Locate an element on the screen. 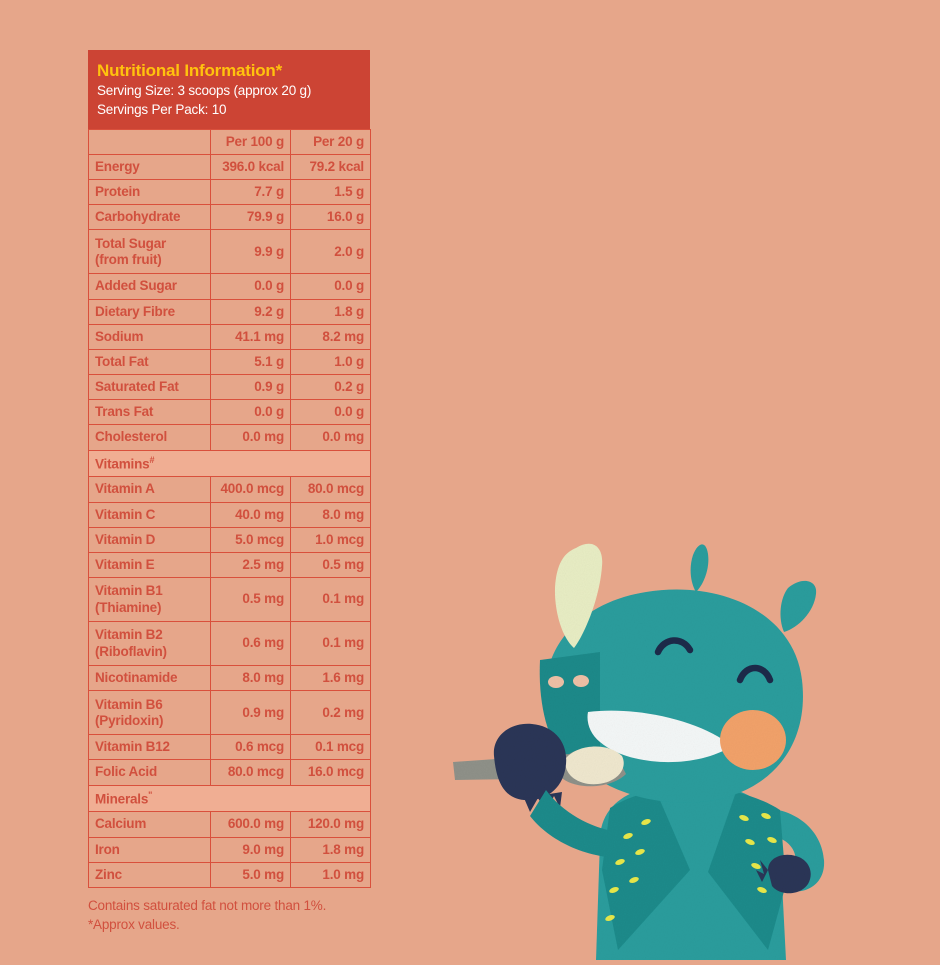  nutrient-name: Added Sugar is located at coordinates (149, 286).